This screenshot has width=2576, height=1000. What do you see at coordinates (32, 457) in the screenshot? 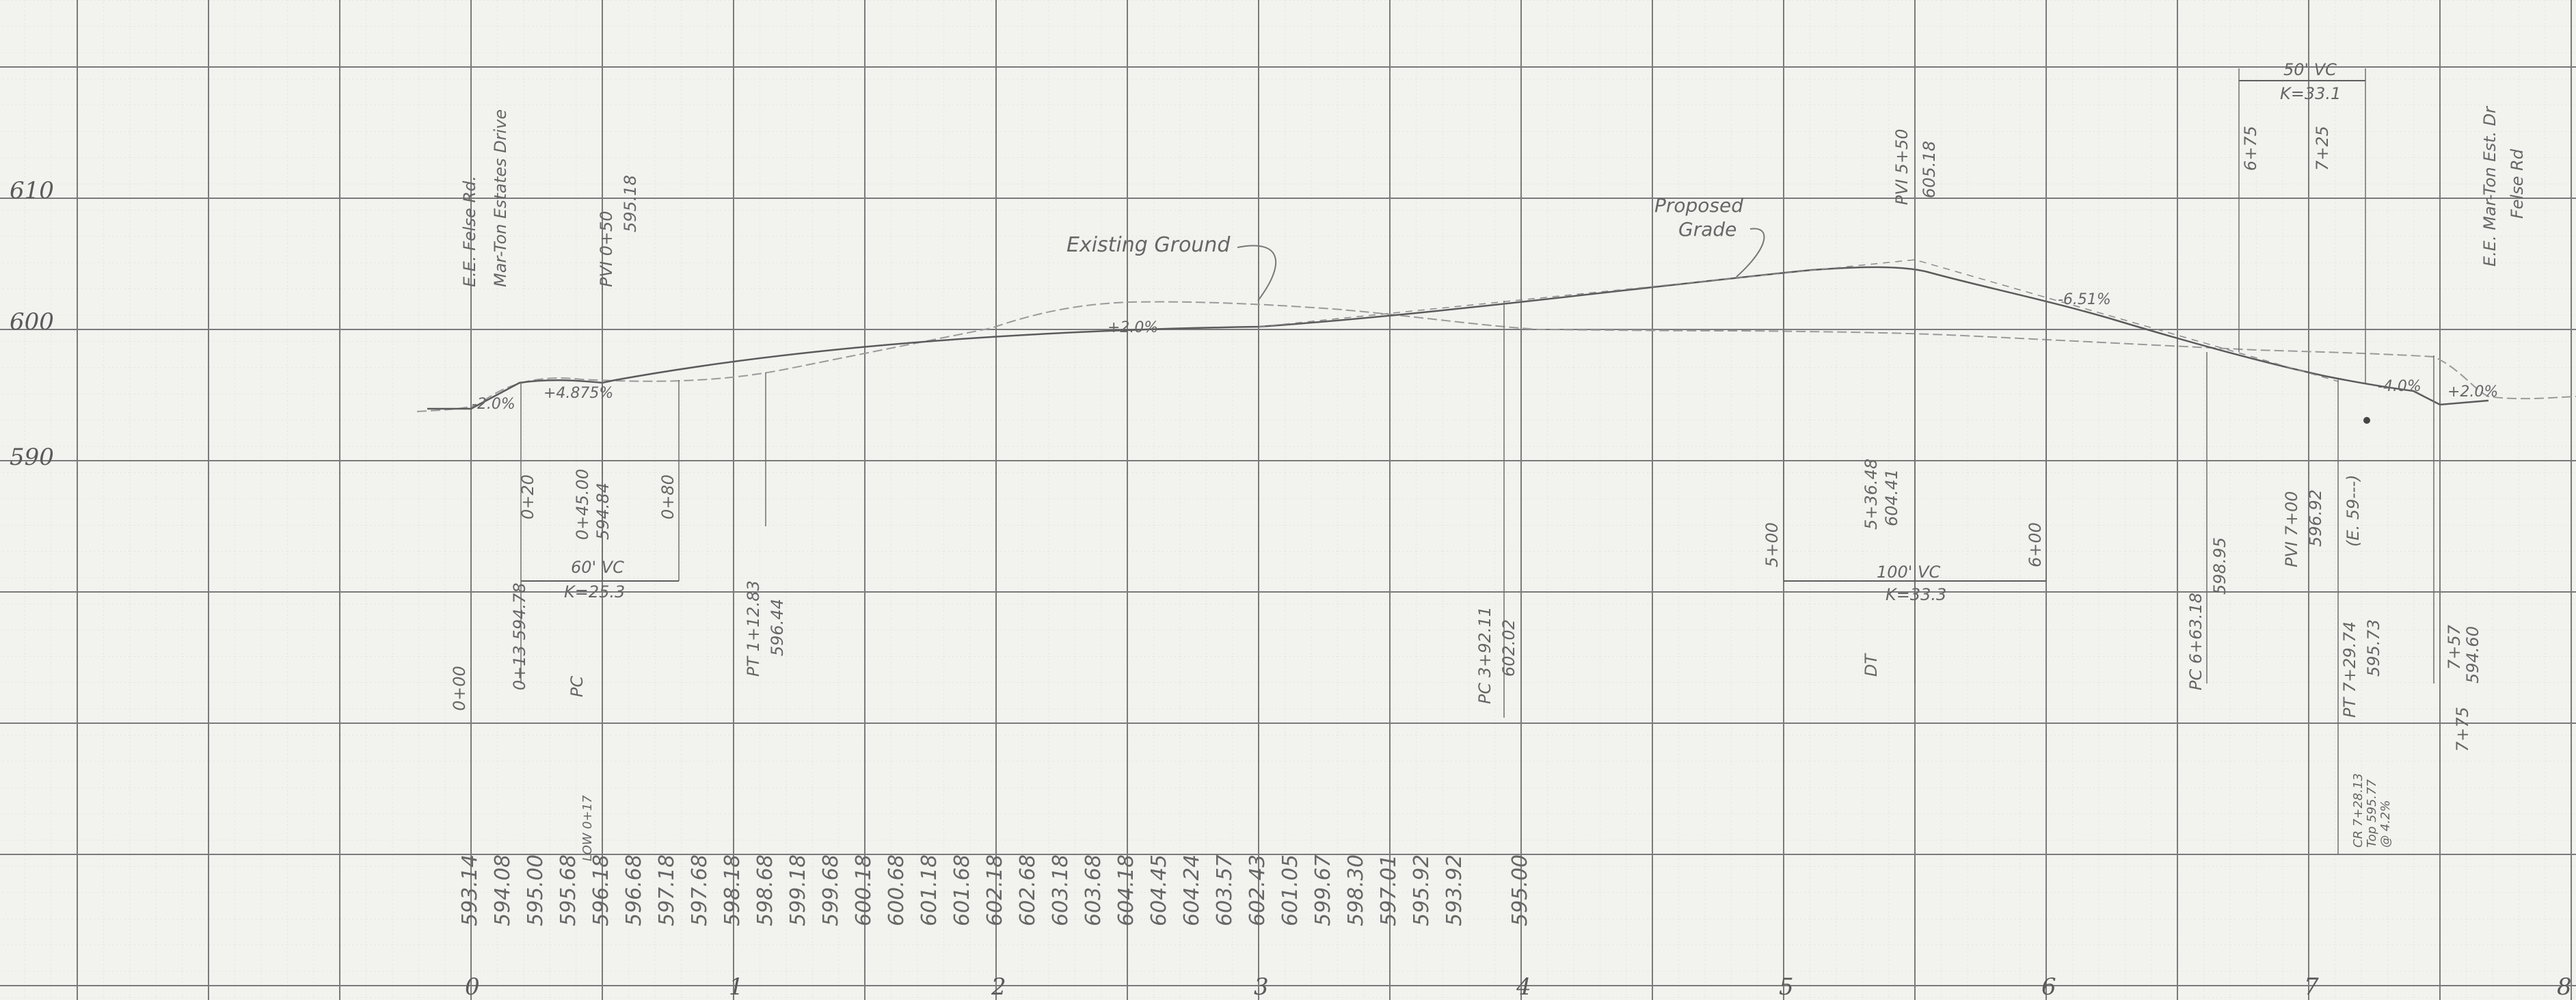
I see `elev-label-590: 590` at bounding box center [32, 457].